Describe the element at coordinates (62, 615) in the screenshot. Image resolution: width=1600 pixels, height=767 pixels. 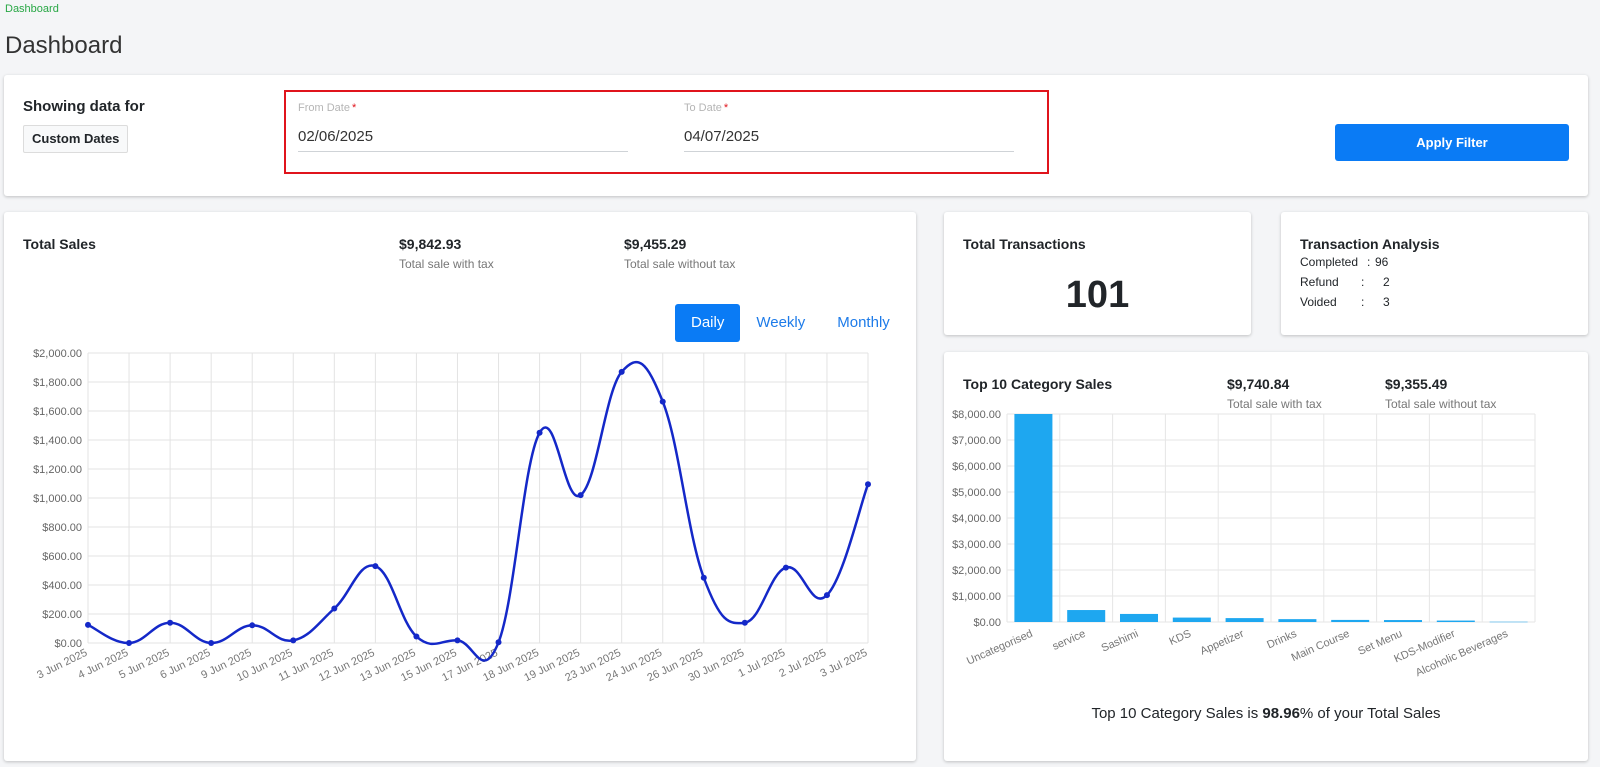
I see `y-tick-label: $200.00` at that location.